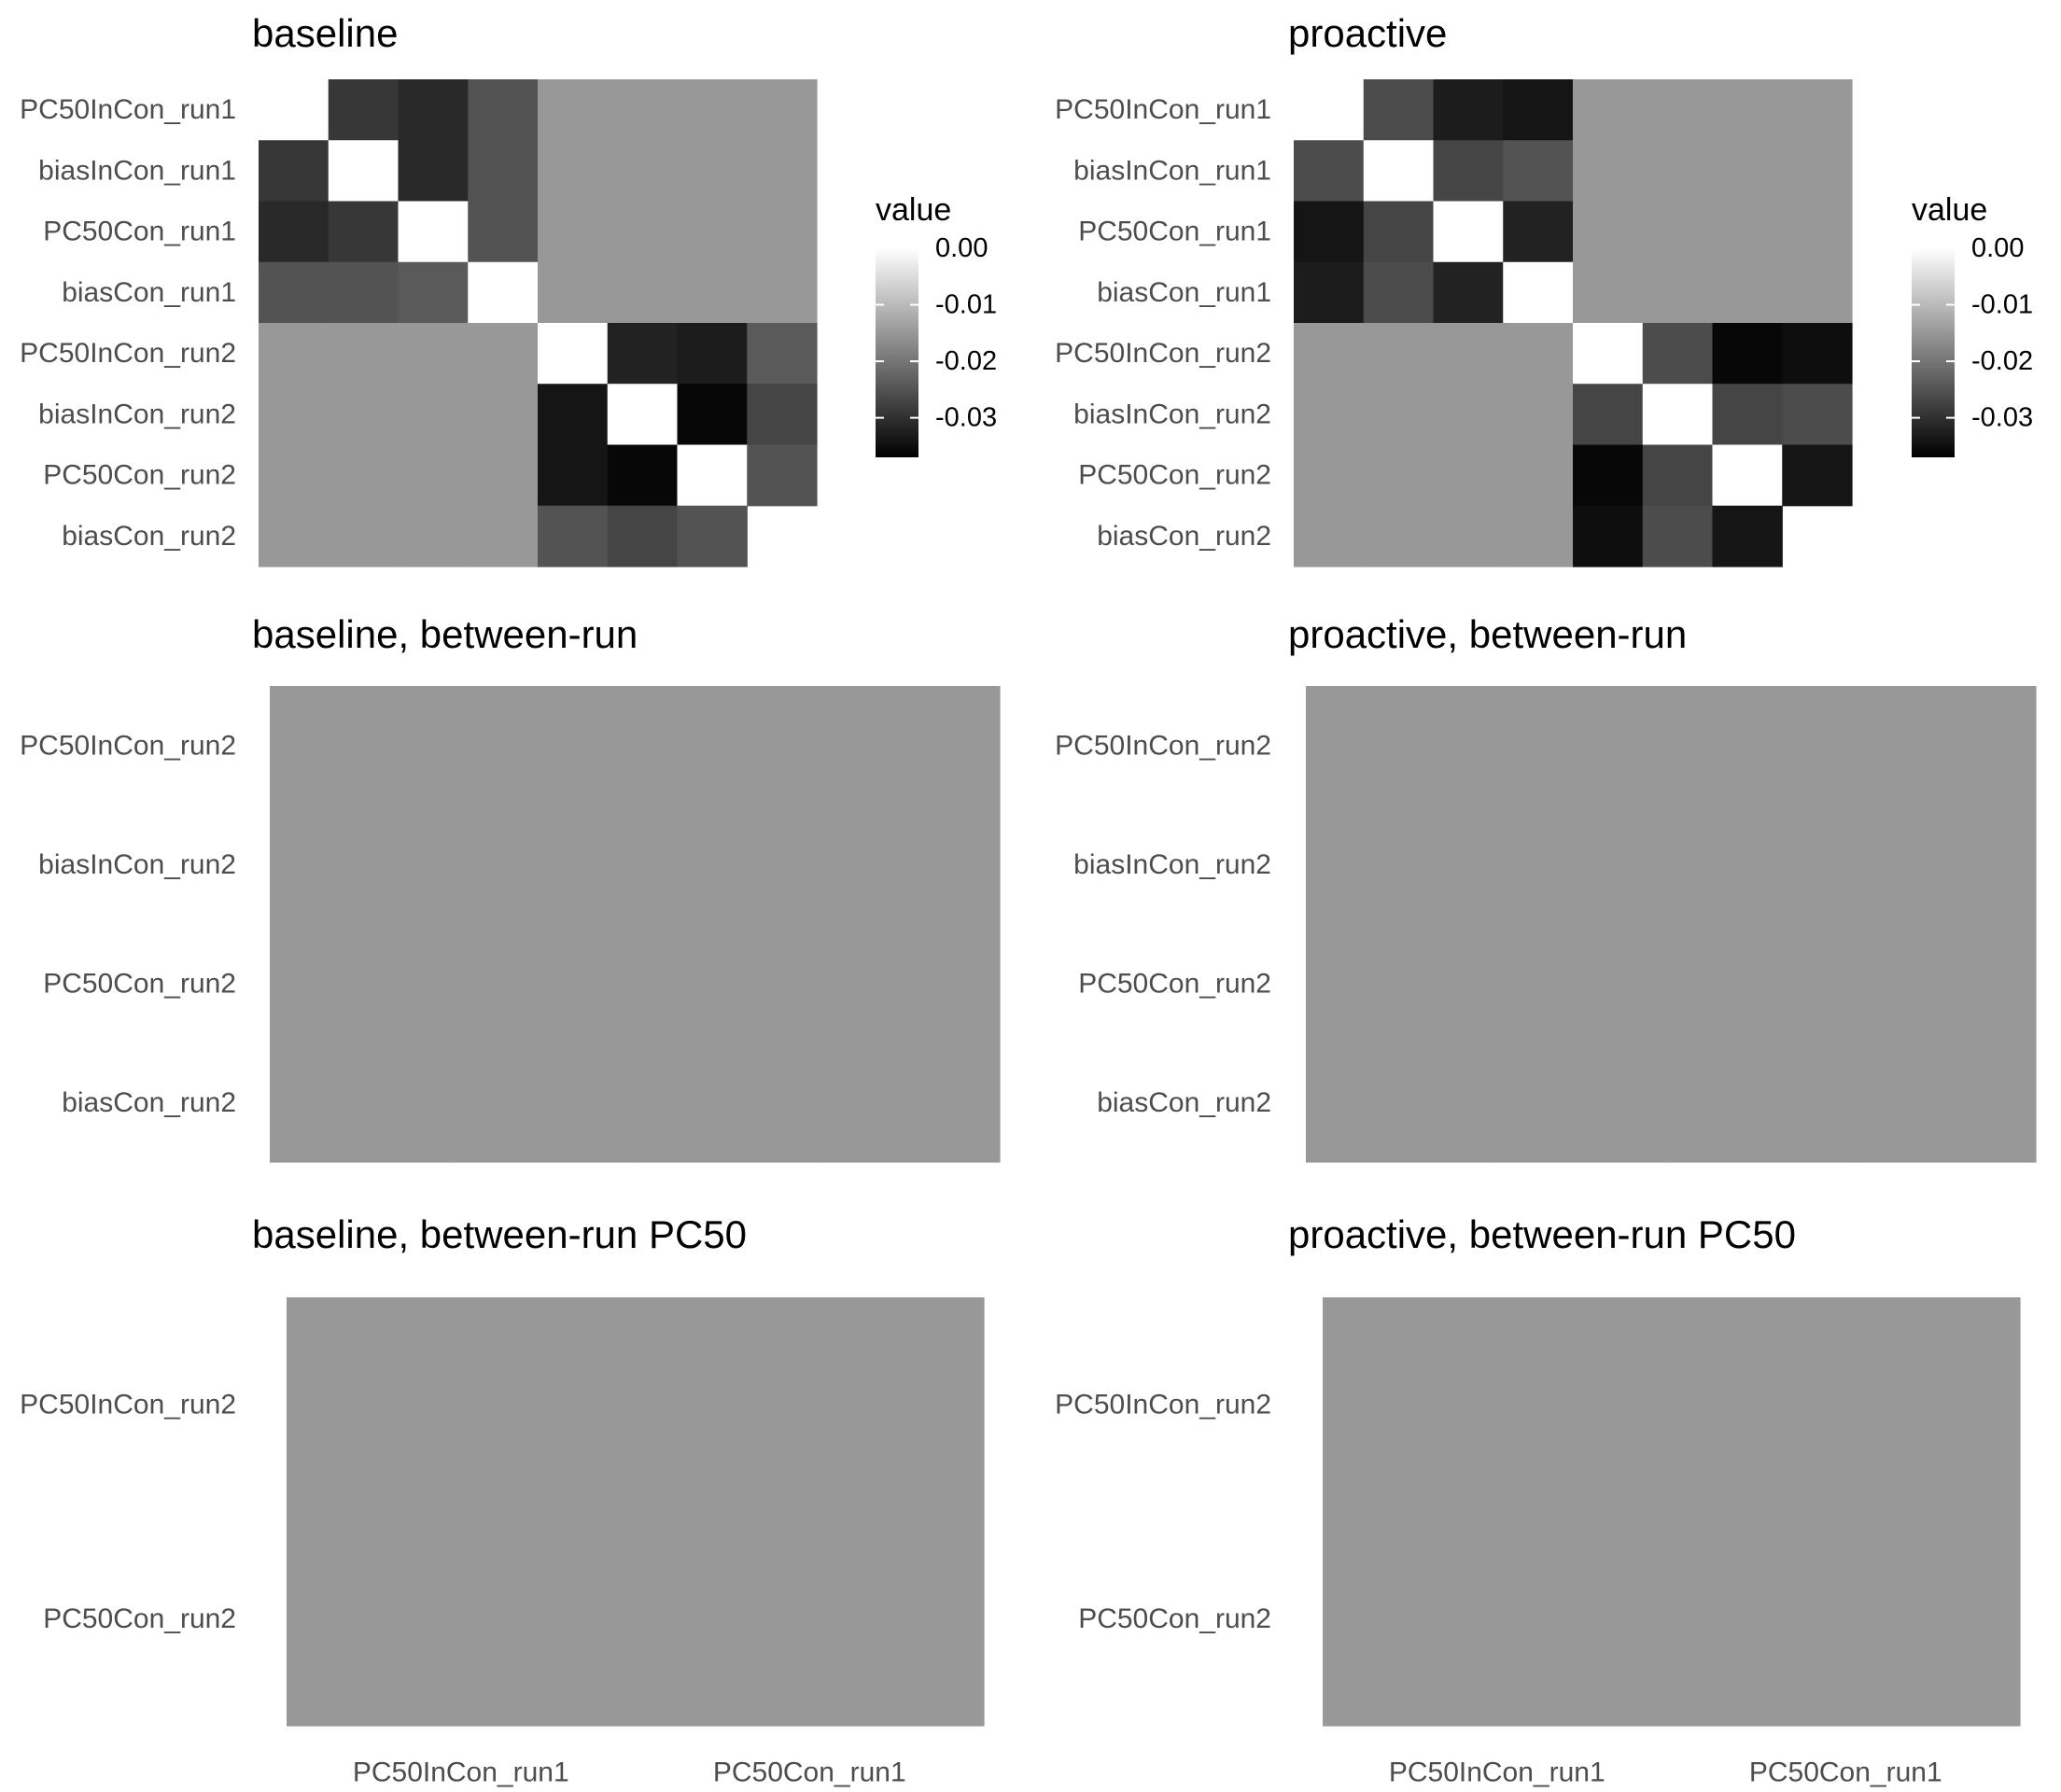 Image resolution: width=2061 pixels, height=1792 pixels. I want to click on heatmap-cell-biascon-run1-biascon-run1, so click(503, 292).